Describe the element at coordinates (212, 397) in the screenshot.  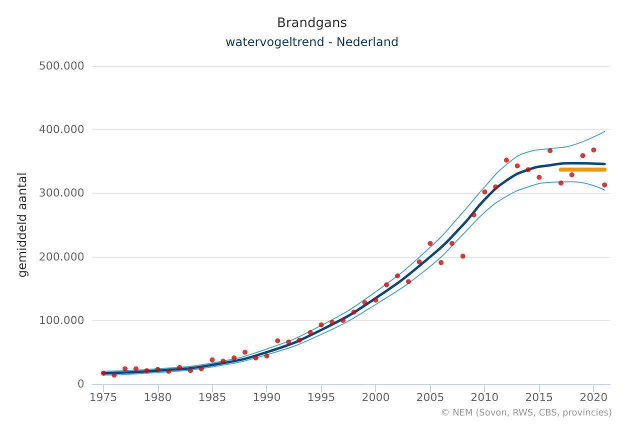
I see `x-tick-label: 1985` at that location.